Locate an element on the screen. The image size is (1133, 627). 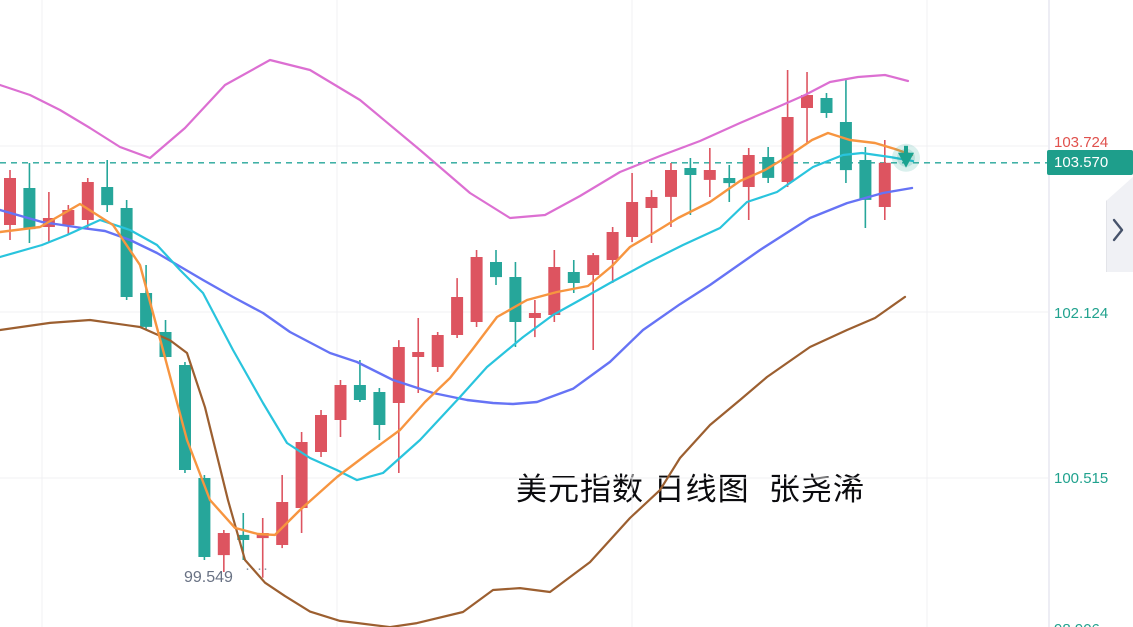
chevron-right-icon is located at coordinates (1118, 230).